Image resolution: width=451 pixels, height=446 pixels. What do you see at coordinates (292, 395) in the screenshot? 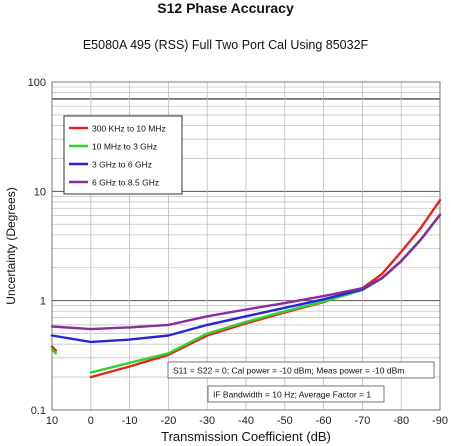
I see `annotation-text: IF Bandwidth = 10 Hz; Average Factor = 1` at bounding box center [292, 395].